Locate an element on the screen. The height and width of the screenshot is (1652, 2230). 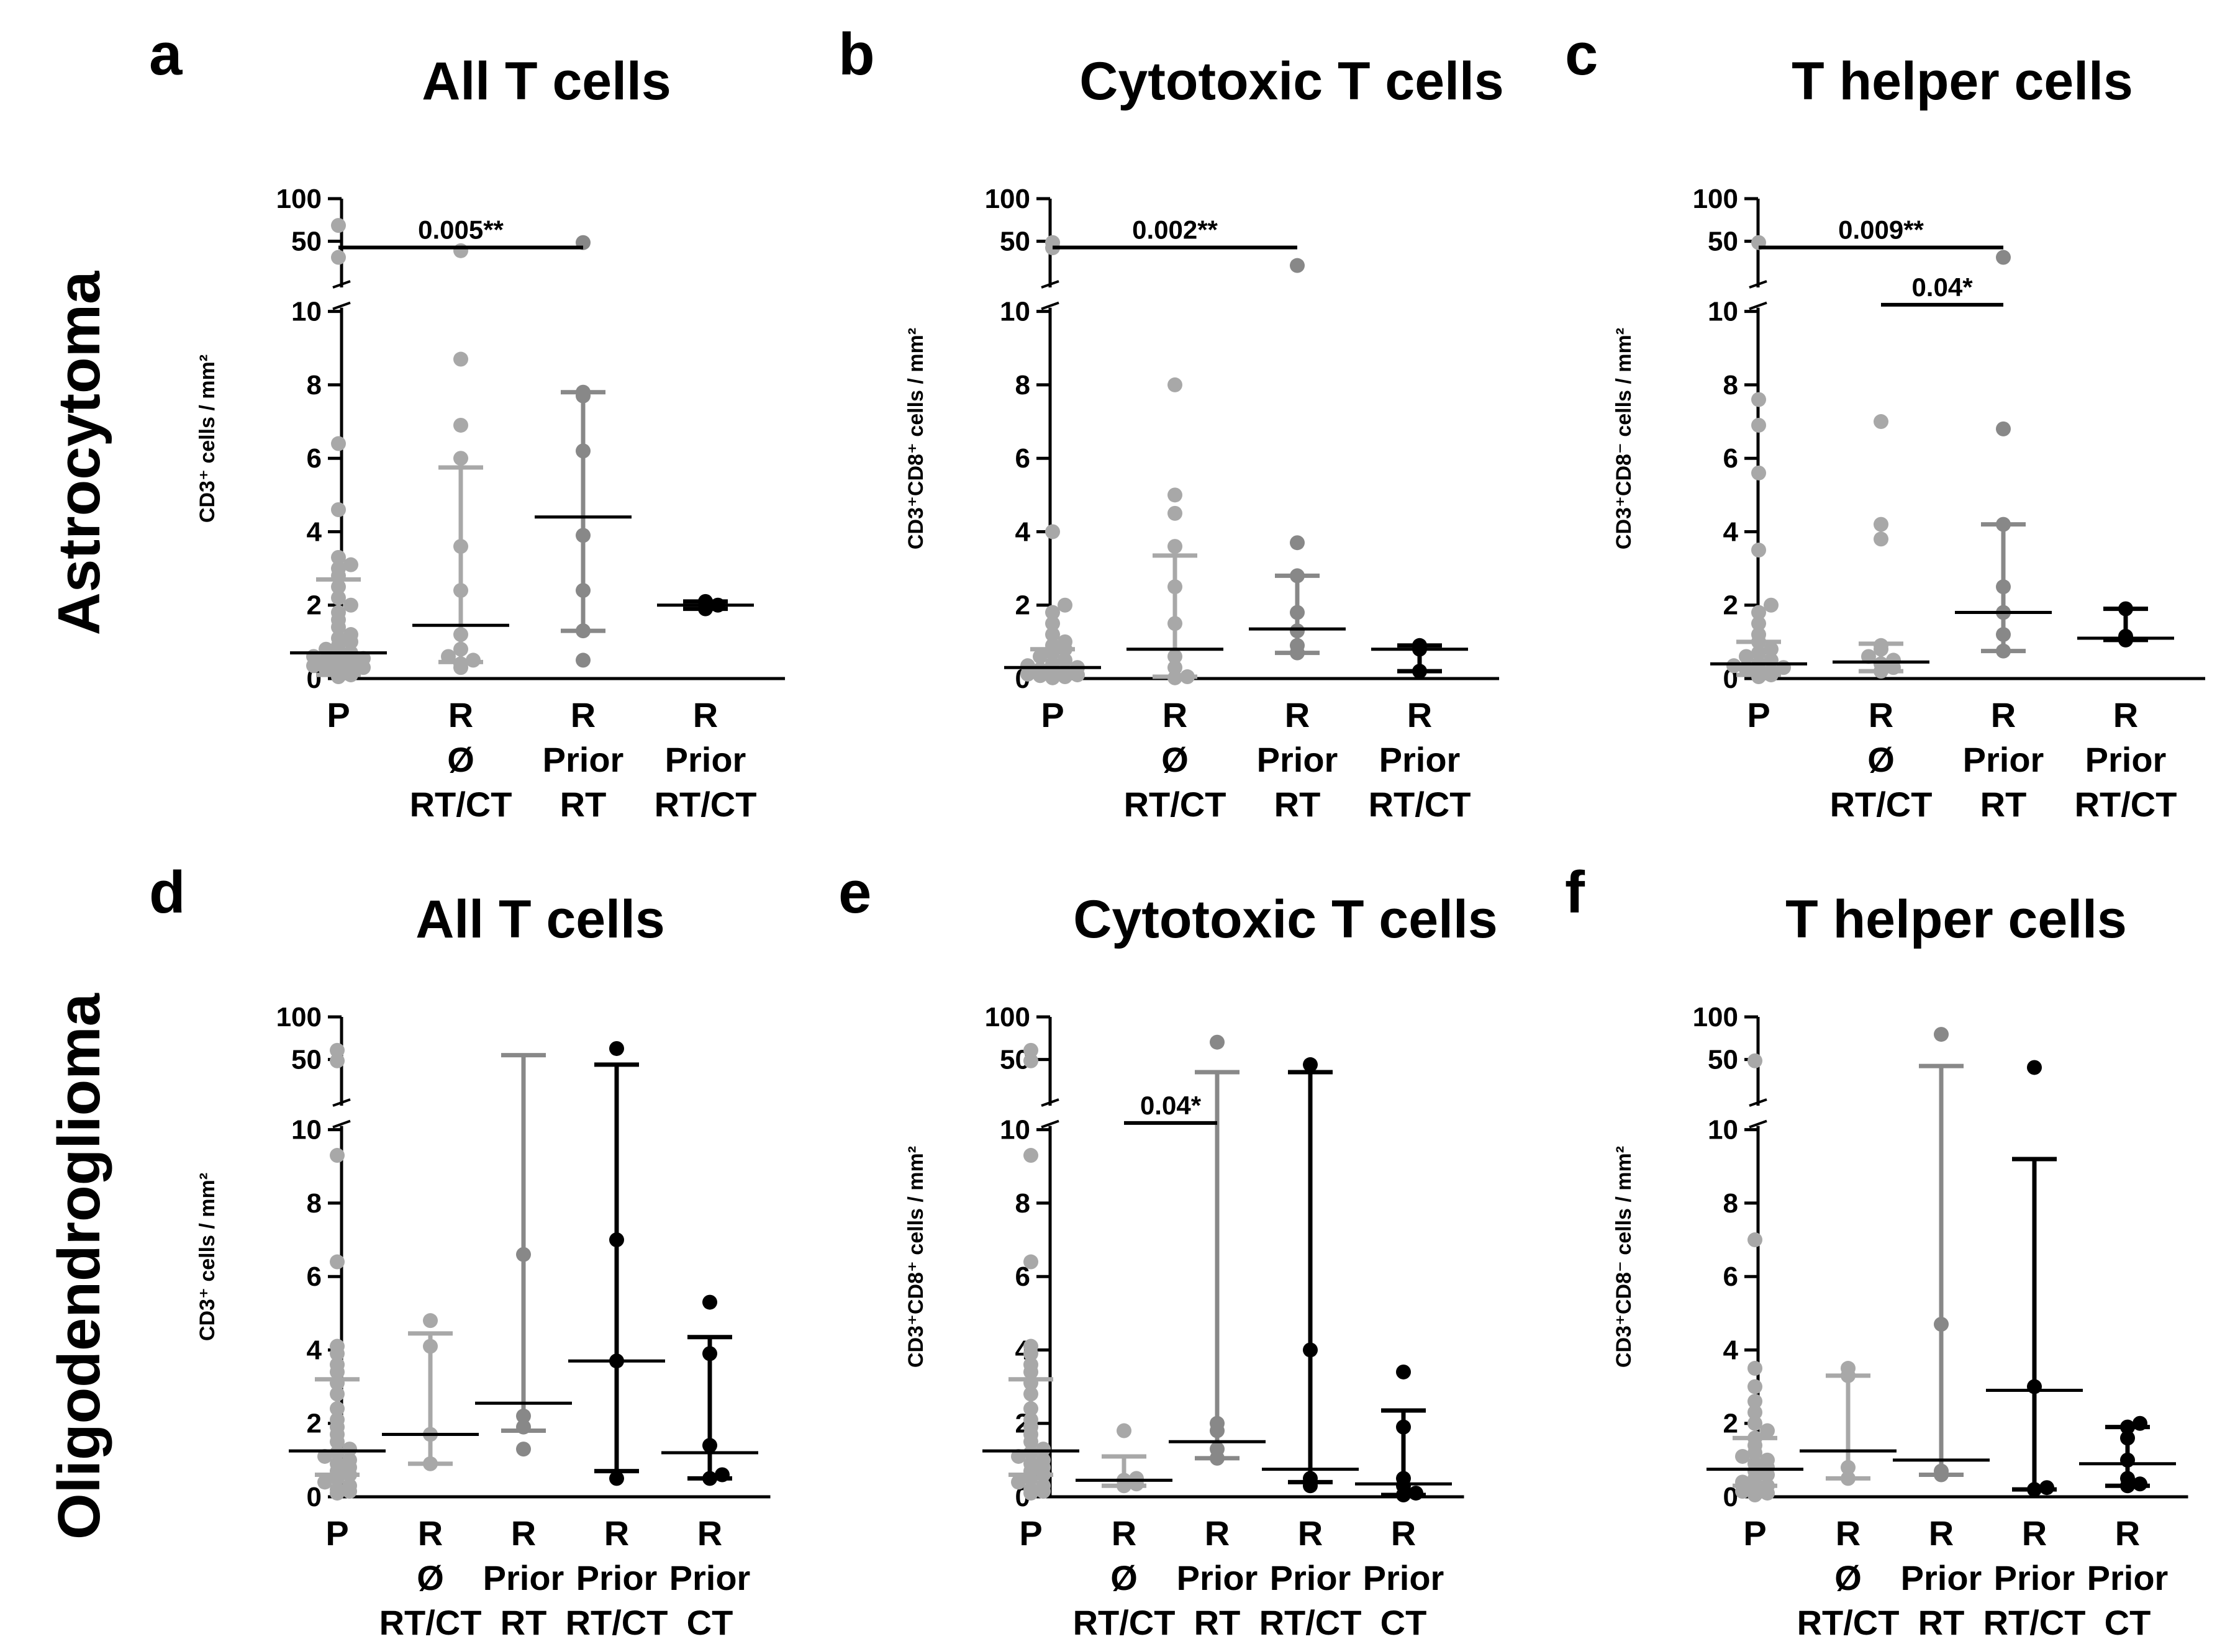
y-tick-label: 2 is located at coordinates (1730, 605).